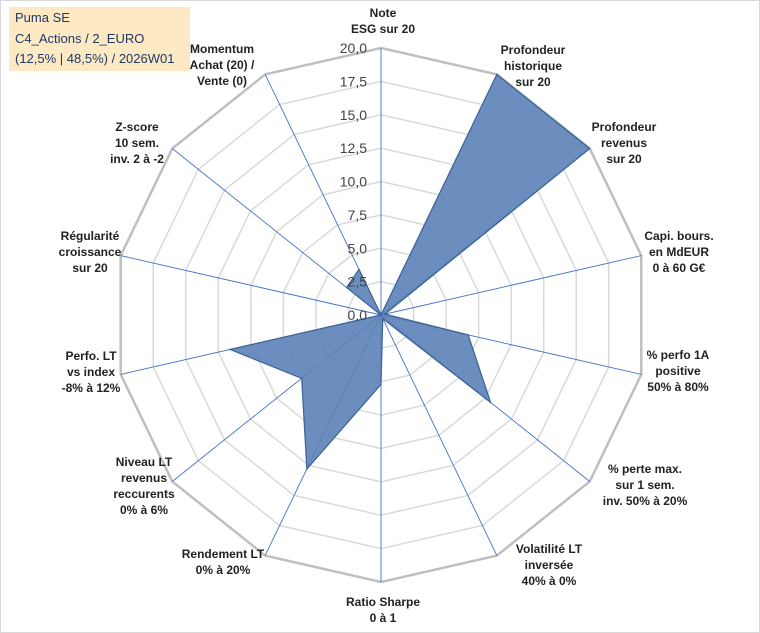 The width and height of the screenshot is (760, 633). Describe the element at coordinates (358, 215) in the screenshot. I see `tick-label: 7,5` at that location.